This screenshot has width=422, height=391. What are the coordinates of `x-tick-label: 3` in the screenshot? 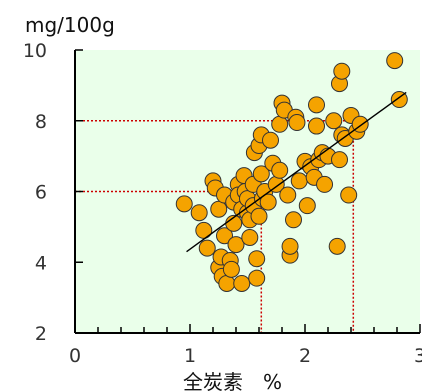 It's located at (418, 356).